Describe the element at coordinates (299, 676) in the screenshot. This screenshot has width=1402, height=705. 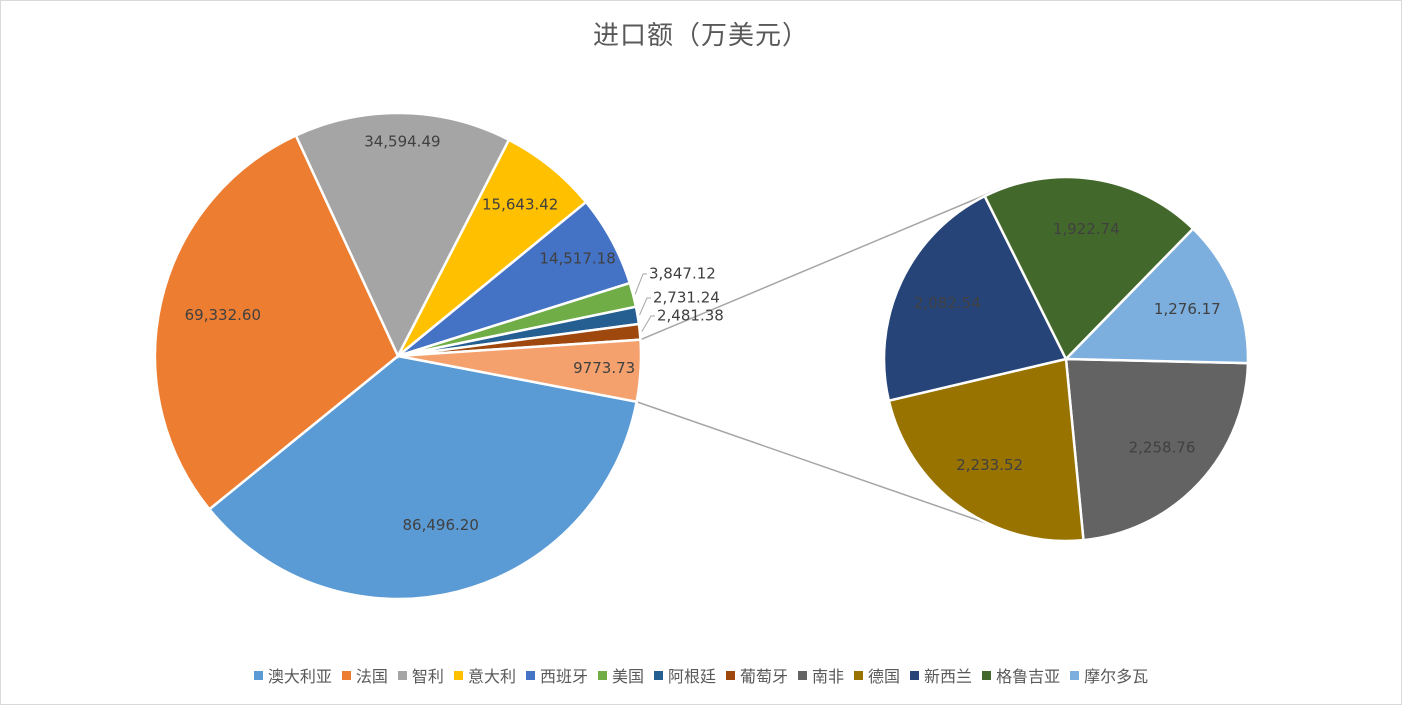
I see `legend-label: 澳大利亚` at that location.